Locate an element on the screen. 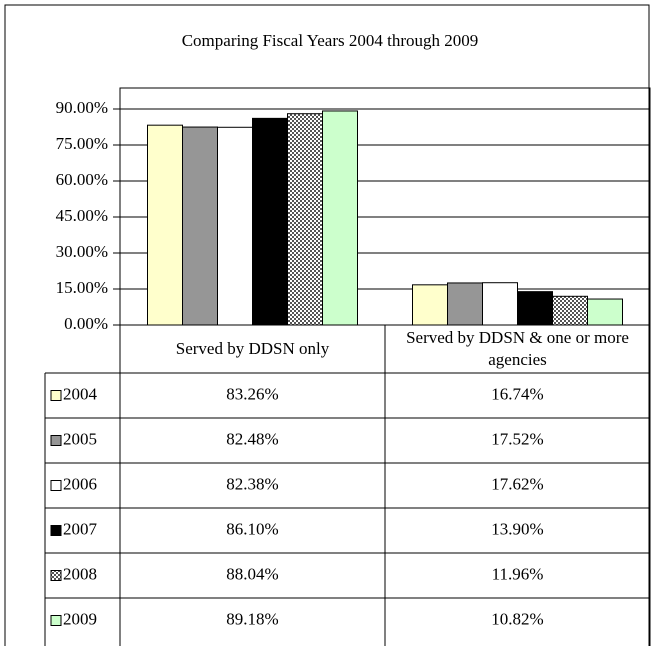 The image size is (653, 646). legend-label: 2009 is located at coordinates (80, 618).